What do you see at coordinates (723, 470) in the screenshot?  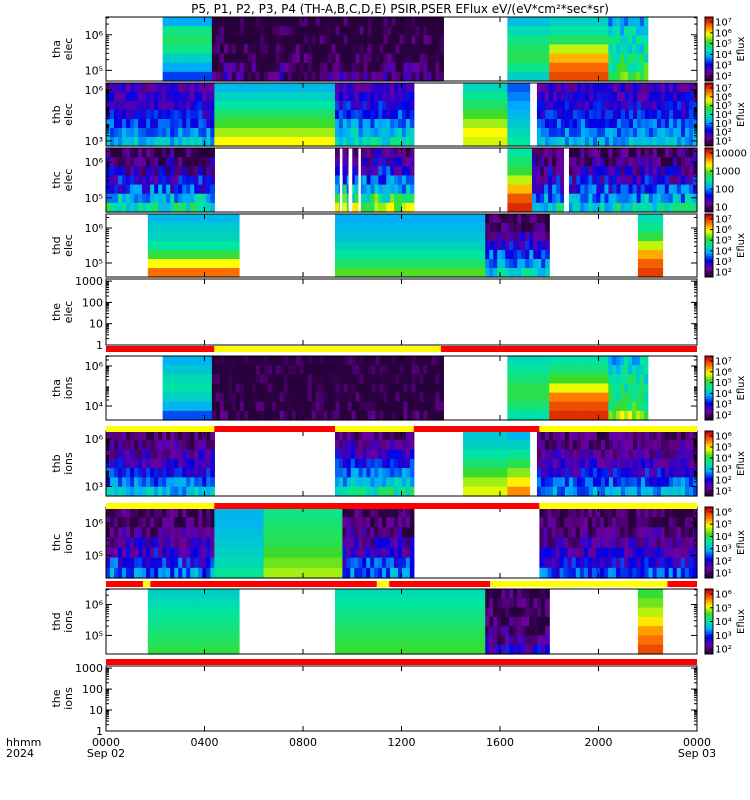 I see `colorbar-label: 10³` at bounding box center [723, 470].